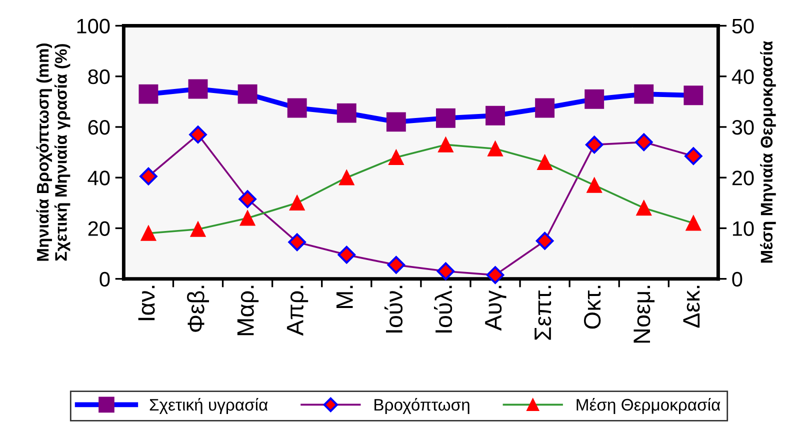 The height and width of the screenshot is (429, 798). What do you see at coordinates (209, 406) in the screenshot?
I see `legend-label: Σχετική υγρασία` at bounding box center [209, 406].